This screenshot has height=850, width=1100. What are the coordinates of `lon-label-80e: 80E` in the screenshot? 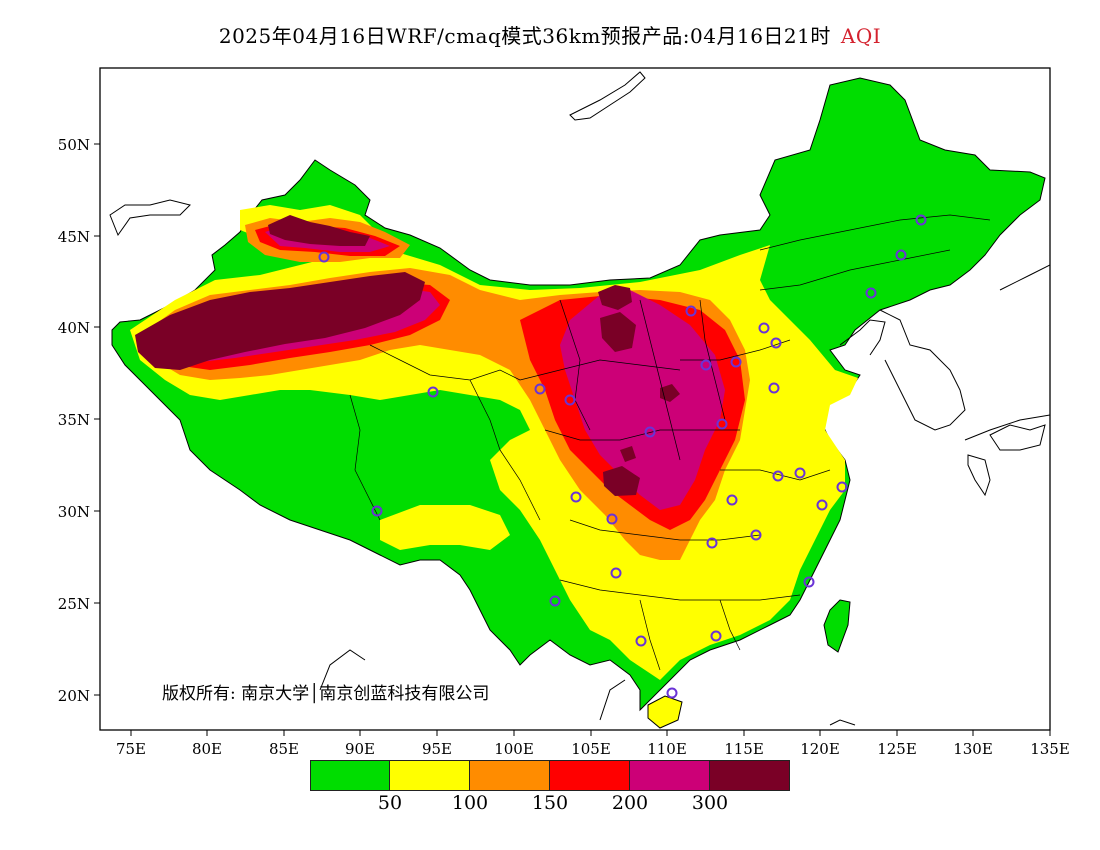 It's located at (207, 749).